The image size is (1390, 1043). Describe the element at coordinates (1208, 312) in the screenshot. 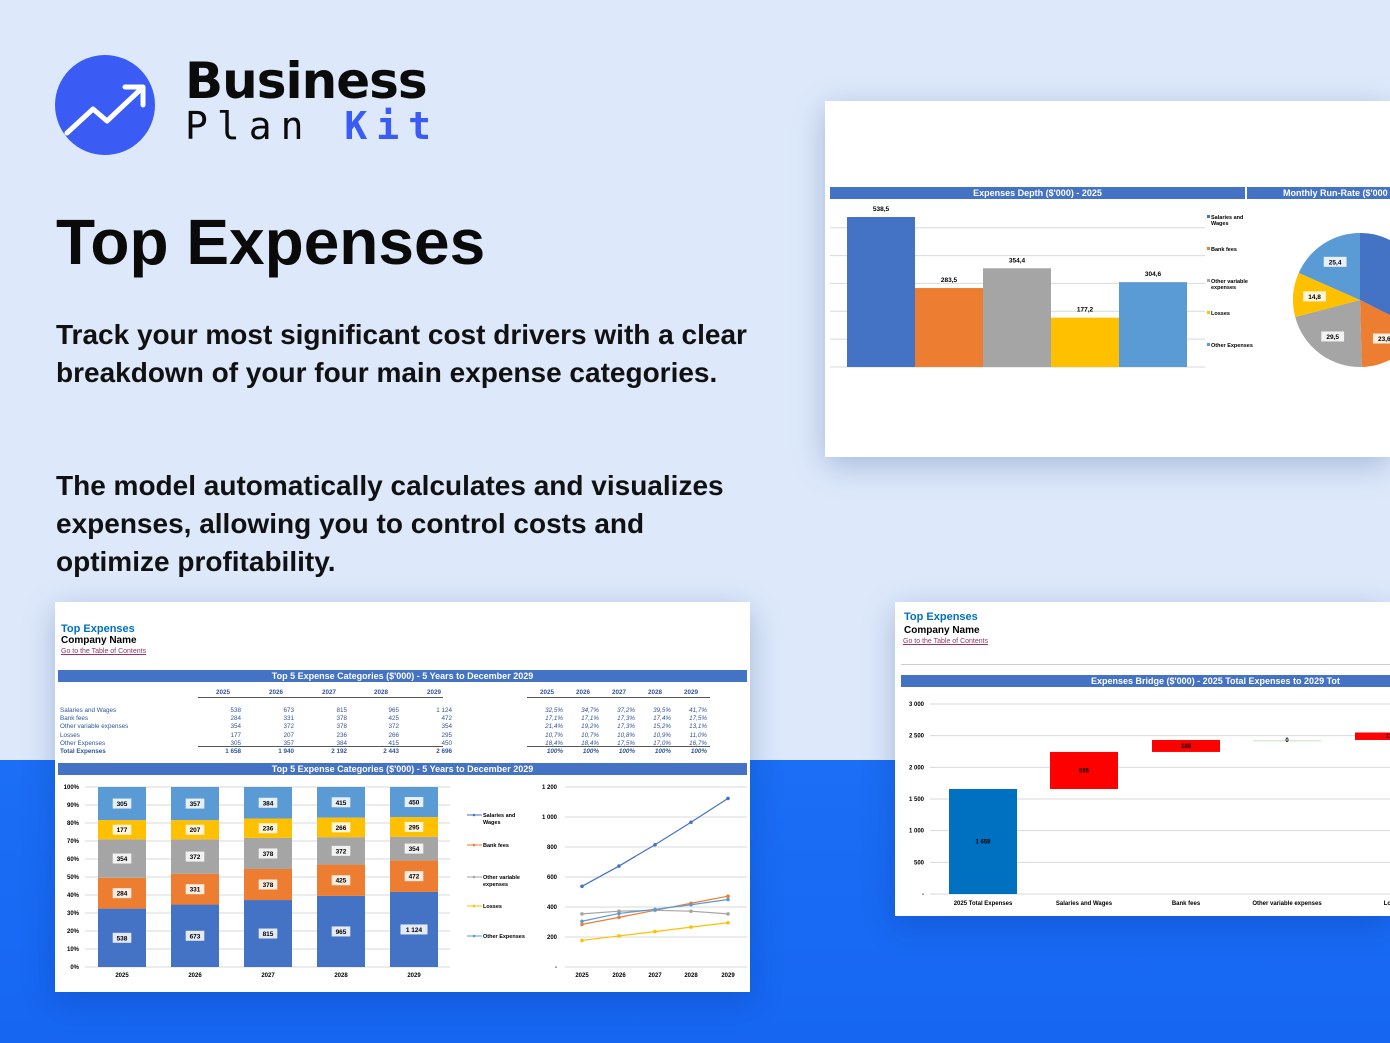

I see `legend-swatch` at that location.